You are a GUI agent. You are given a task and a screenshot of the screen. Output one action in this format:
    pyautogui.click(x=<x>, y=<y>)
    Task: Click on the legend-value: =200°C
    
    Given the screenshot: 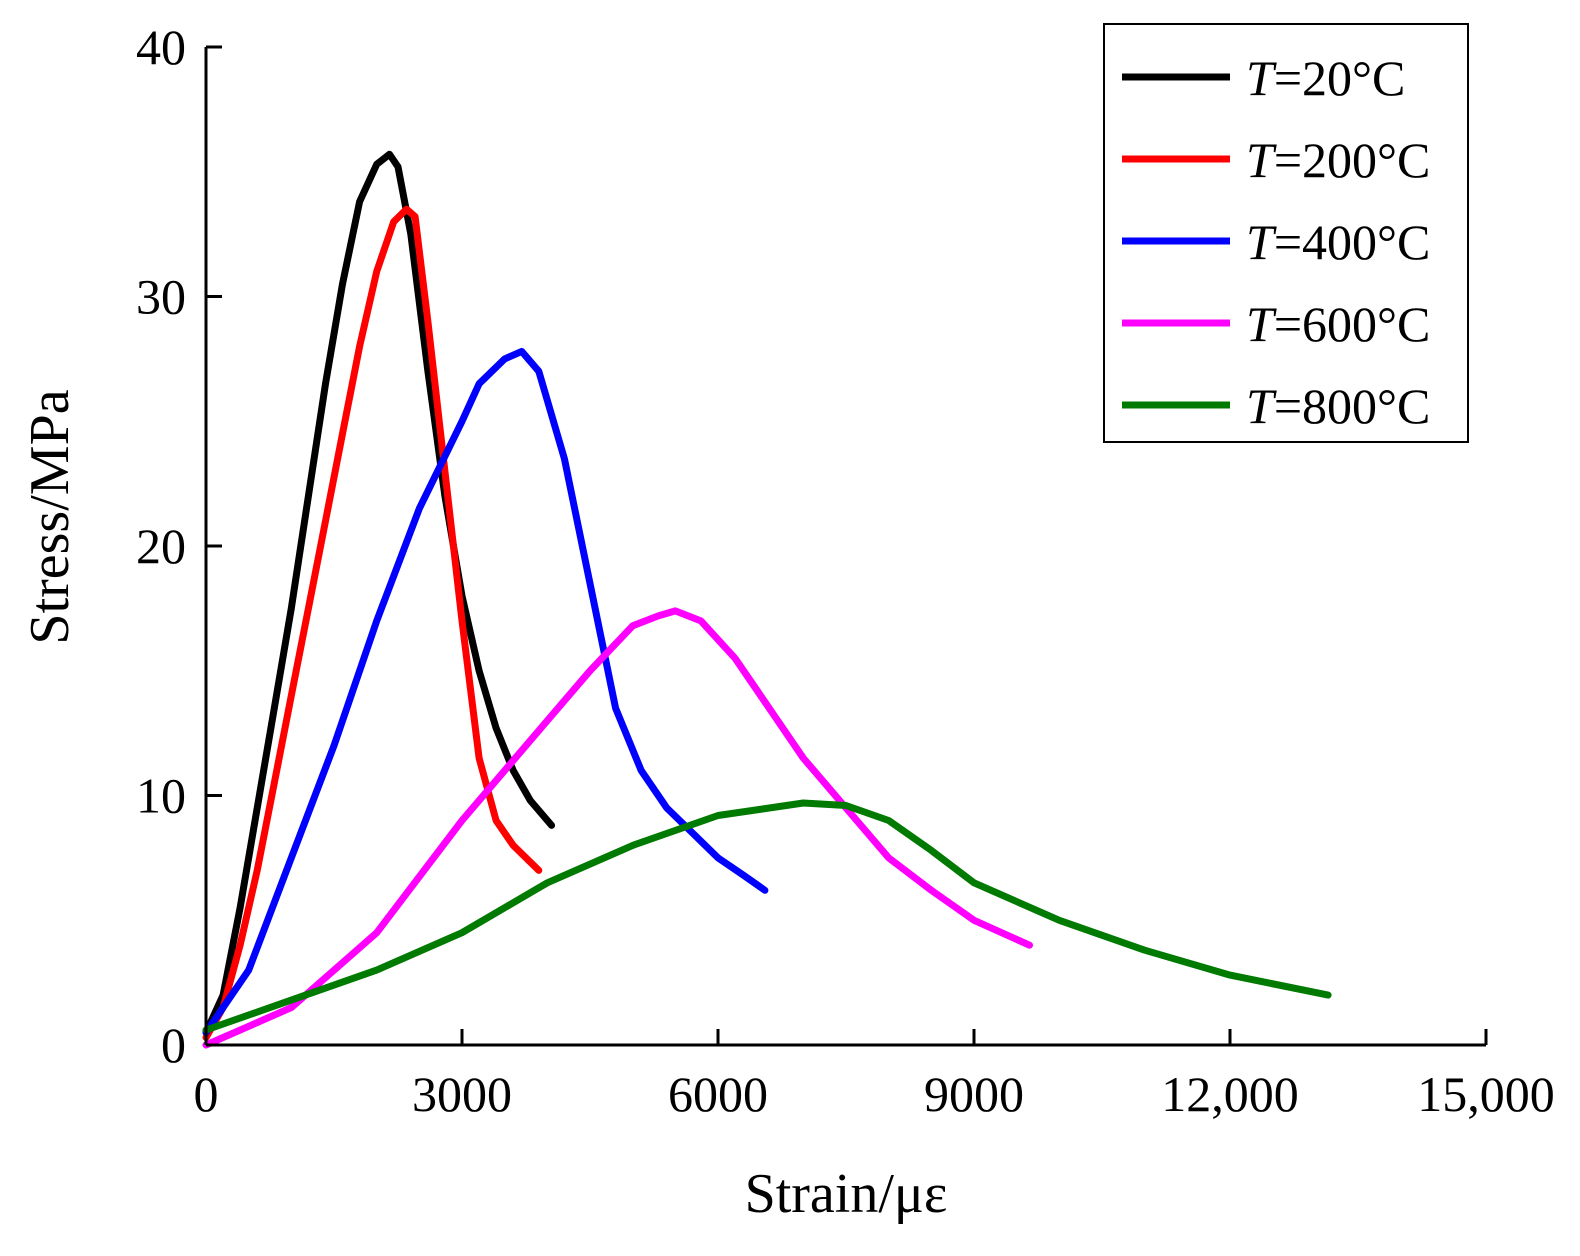 What is the action you would take?
    pyautogui.click(x=1352, y=160)
    